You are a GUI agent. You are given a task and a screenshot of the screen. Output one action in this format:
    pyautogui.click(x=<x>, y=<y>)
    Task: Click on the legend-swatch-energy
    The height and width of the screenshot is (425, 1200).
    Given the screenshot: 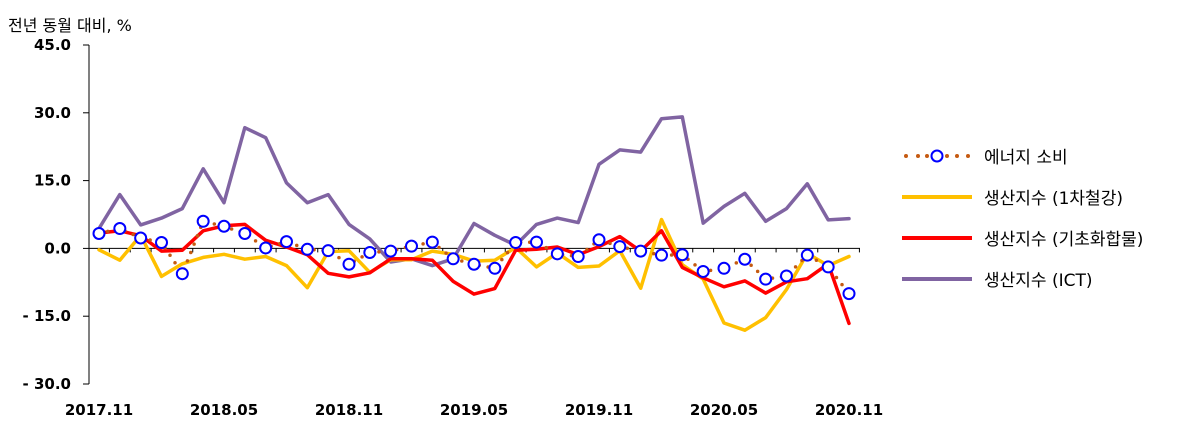 What is the action you would take?
    pyautogui.click(x=937, y=155)
    